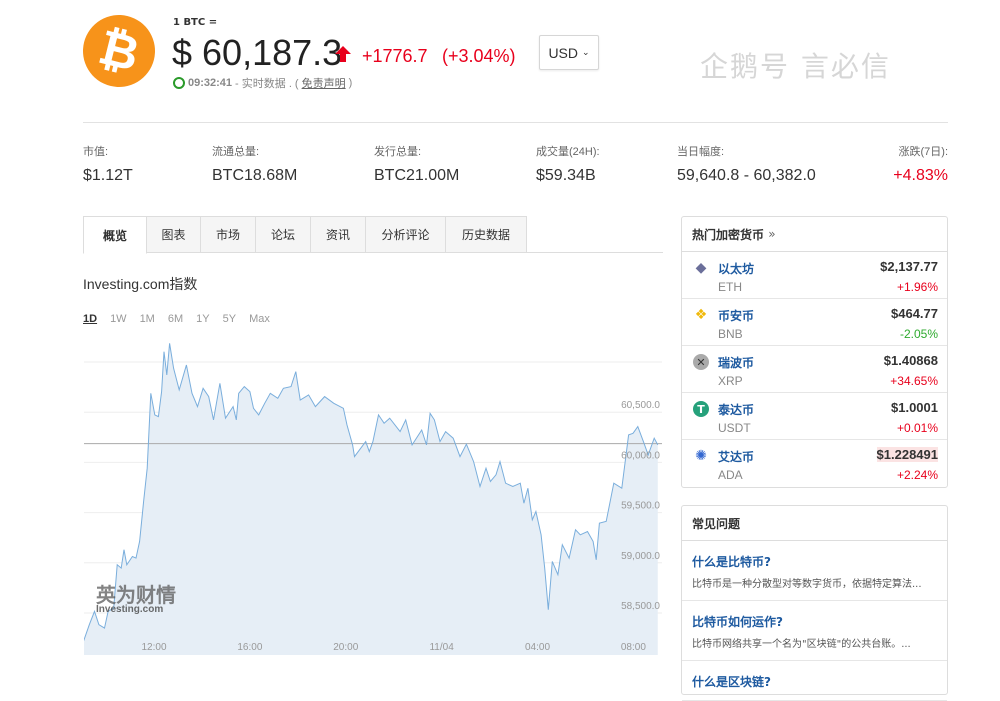 The width and height of the screenshot is (1000, 701). Describe the element at coordinates (236, 152) in the screenshot. I see `stat-label: 流通总量:` at that location.